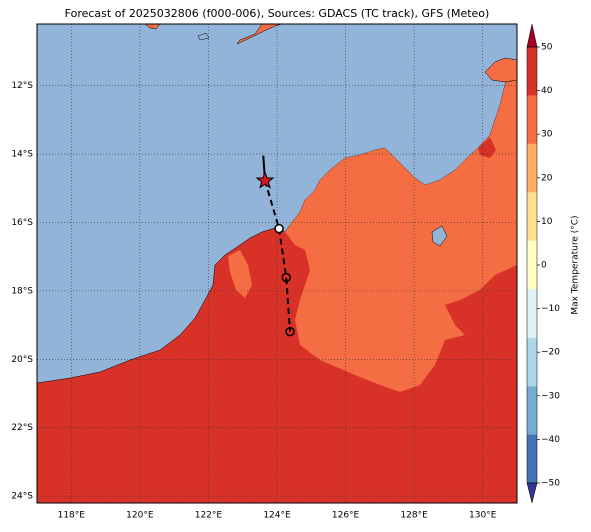 The width and height of the screenshot is (591, 532). What do you see at coordinates (22, 86) in the screenshot?
I see `y-tick-label: 12°S` at bounding box center [22, 86].